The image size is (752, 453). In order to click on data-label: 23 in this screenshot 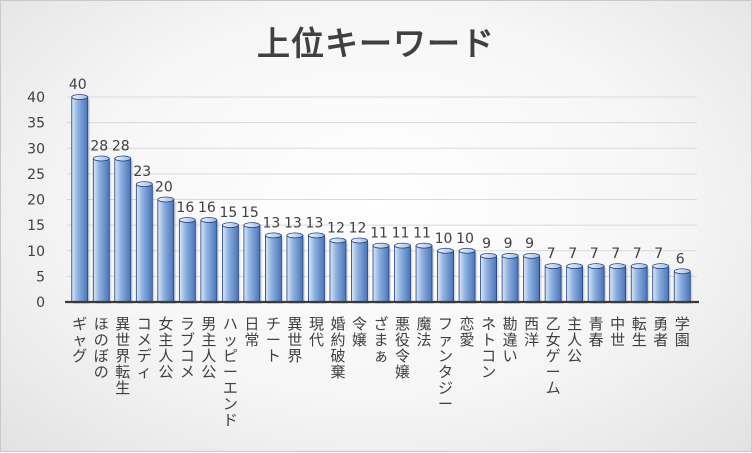, I will do `click(142, 172)`.